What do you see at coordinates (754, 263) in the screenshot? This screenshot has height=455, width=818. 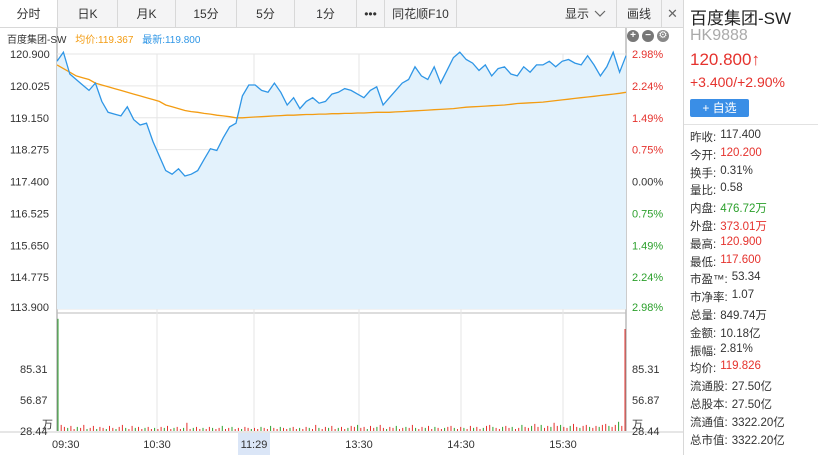 I see `stat-row: 最低: 117.600` at bounding box center [754, 263].